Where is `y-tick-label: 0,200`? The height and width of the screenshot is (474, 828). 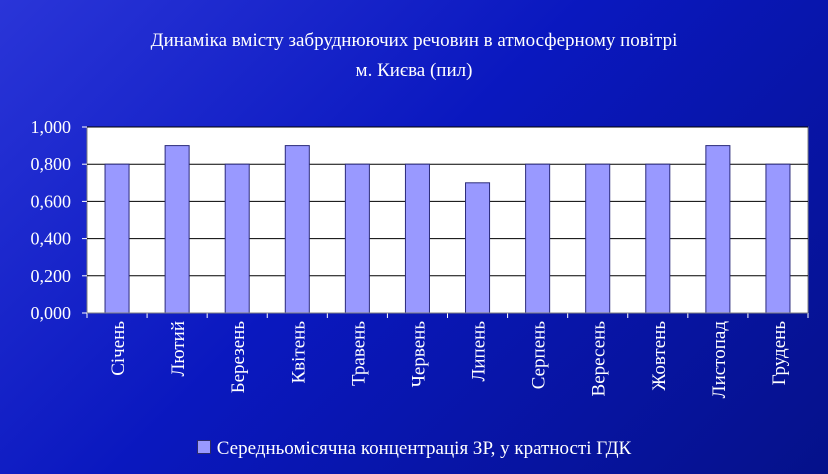 y-tick-label: 0,200 is located at coordinates (51, 276).